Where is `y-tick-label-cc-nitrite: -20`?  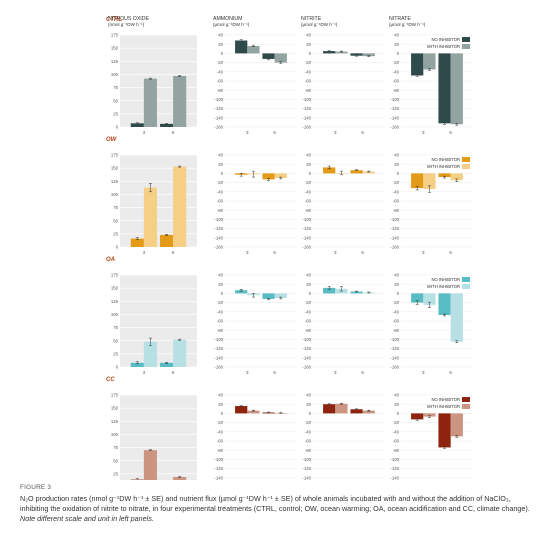 y-tick-label-cc-nitrite: -20 is located at coordinates (308, 422).